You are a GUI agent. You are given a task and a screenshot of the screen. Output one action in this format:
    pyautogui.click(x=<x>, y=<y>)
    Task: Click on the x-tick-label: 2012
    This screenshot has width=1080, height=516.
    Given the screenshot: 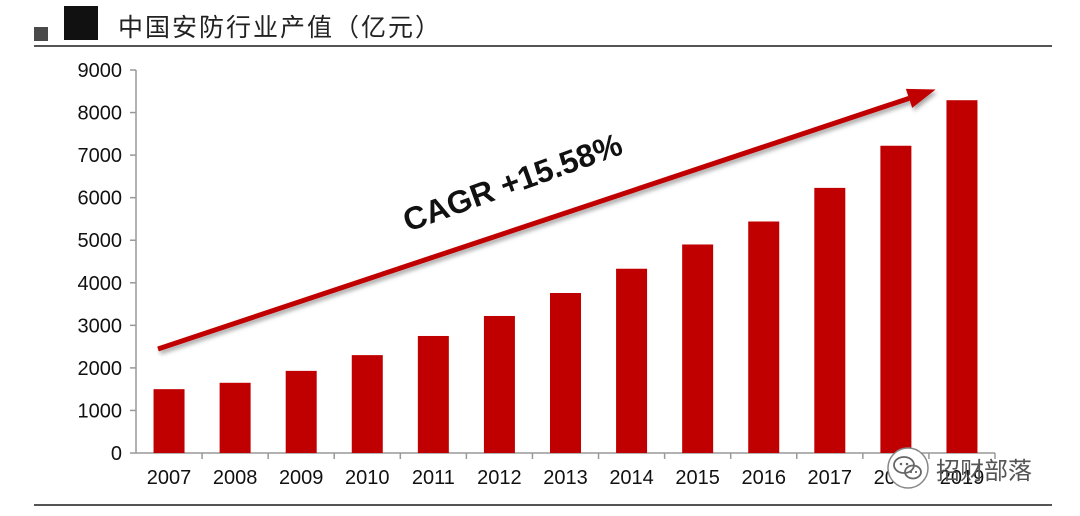 What is the action you would take?
    pyautogui.click(x=499, y=478)
    